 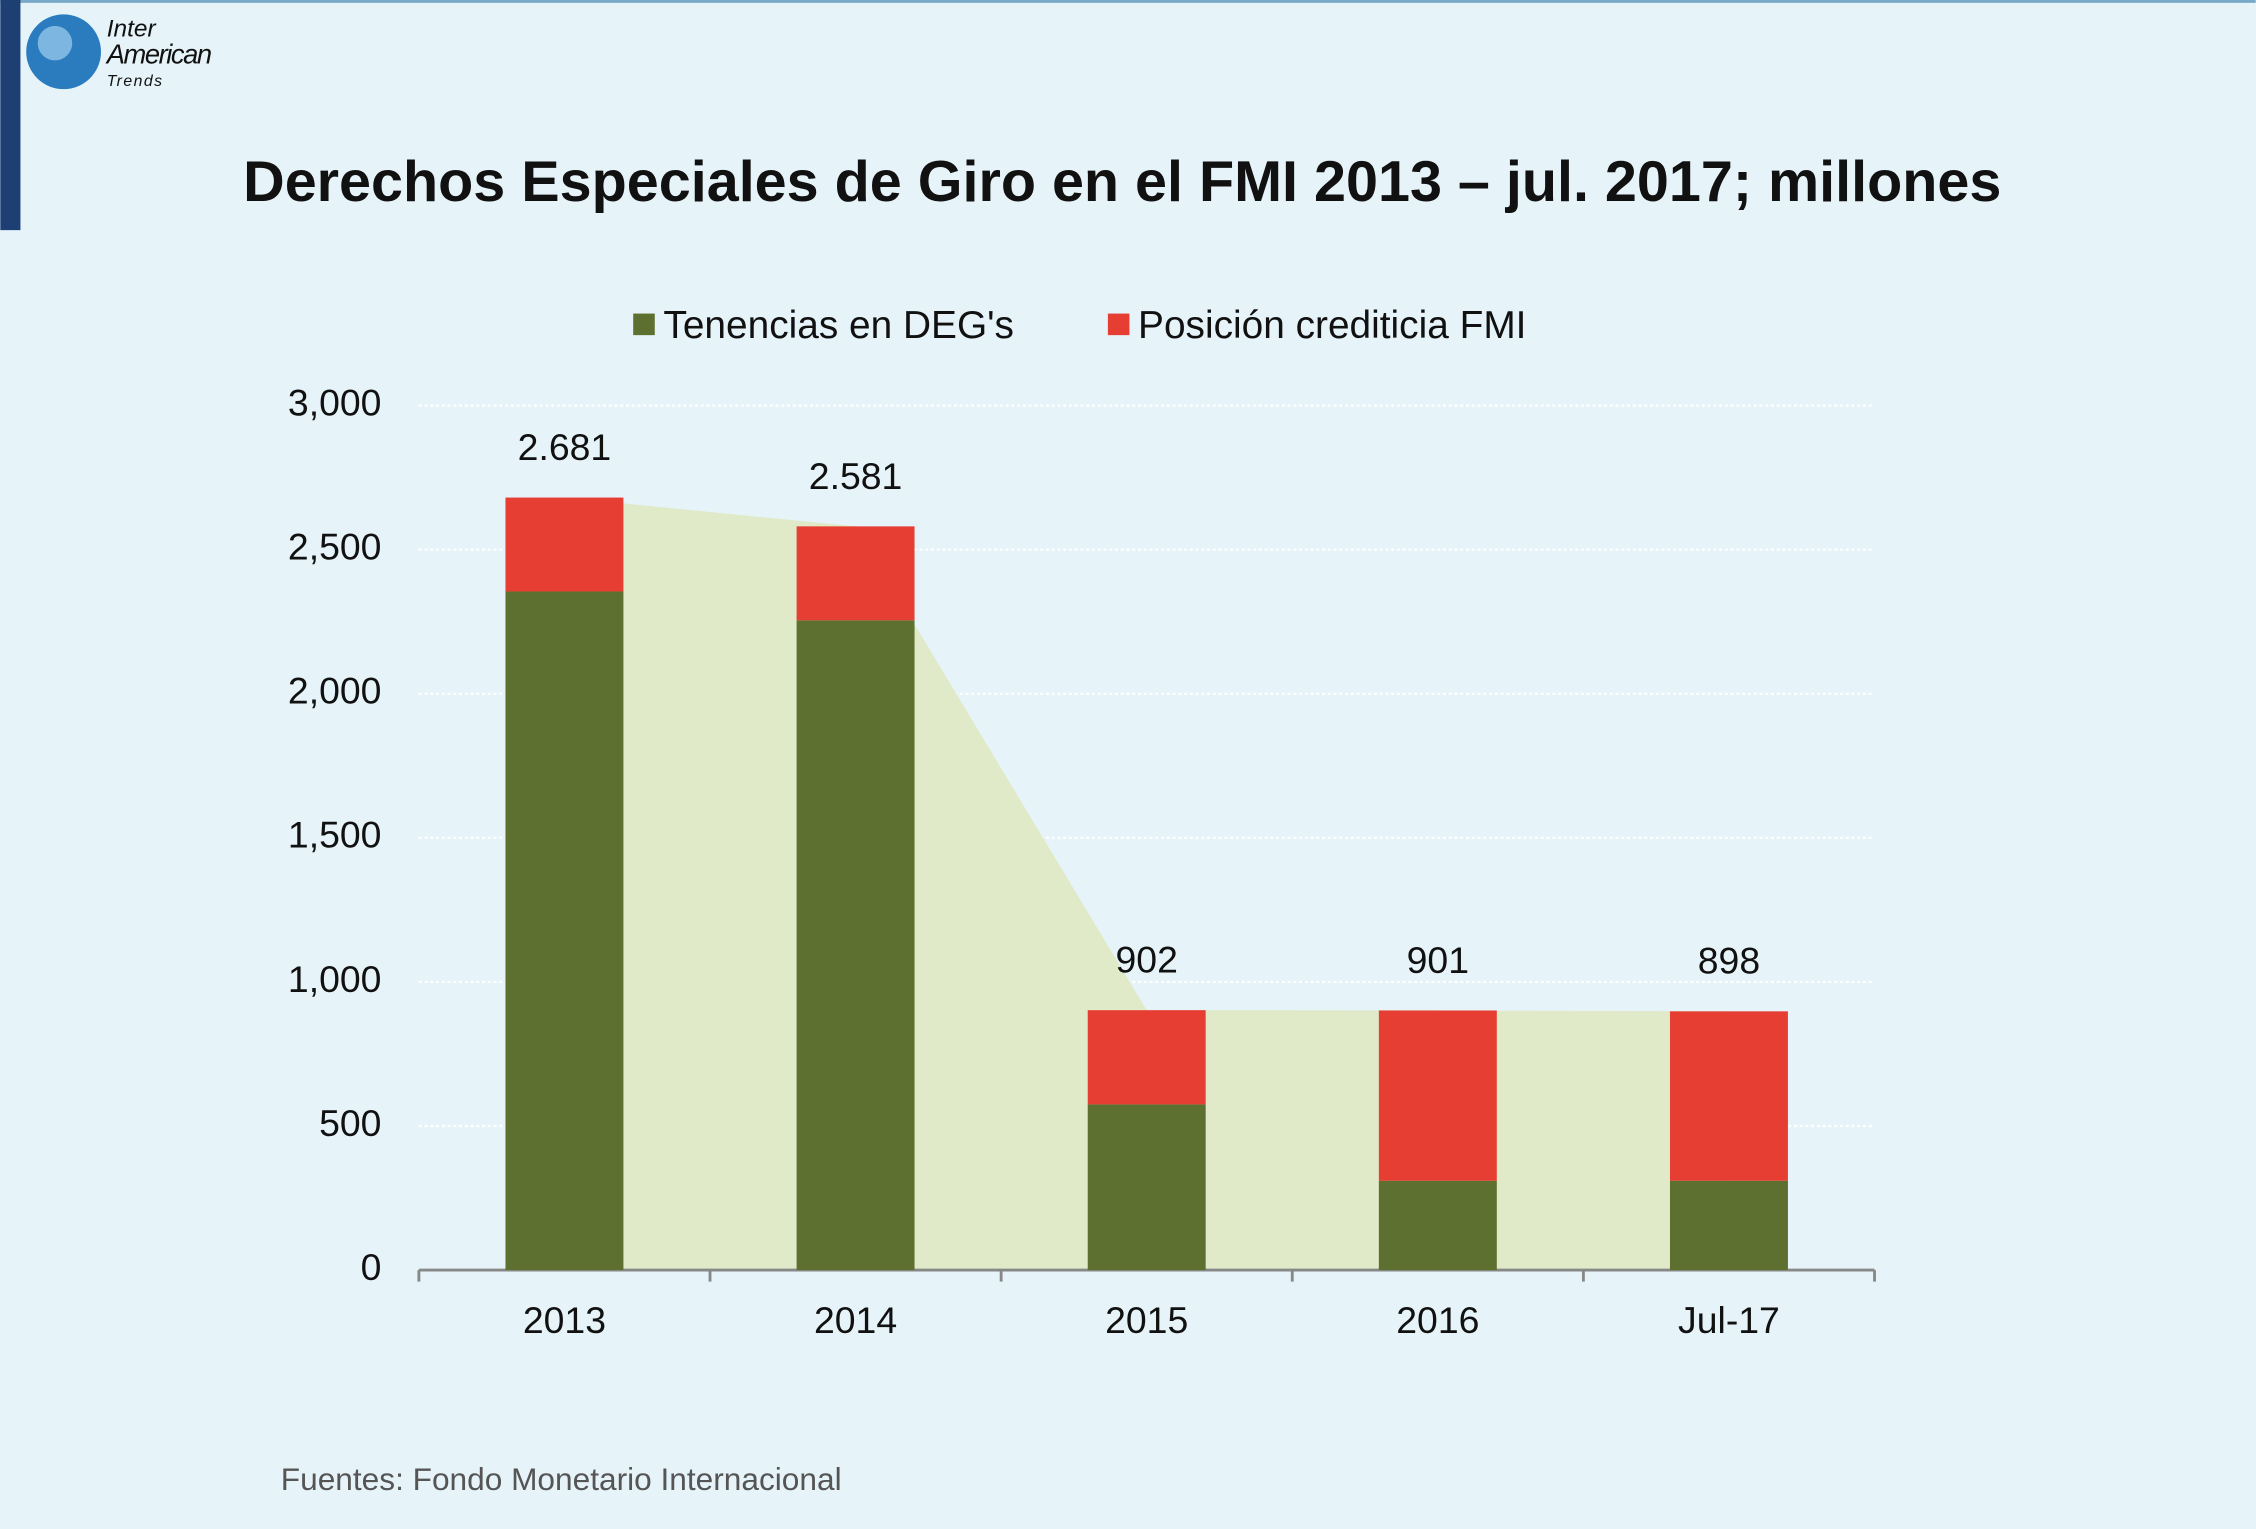 I want to click on y-tick-label: 3,000, so click(x=335, y=402).